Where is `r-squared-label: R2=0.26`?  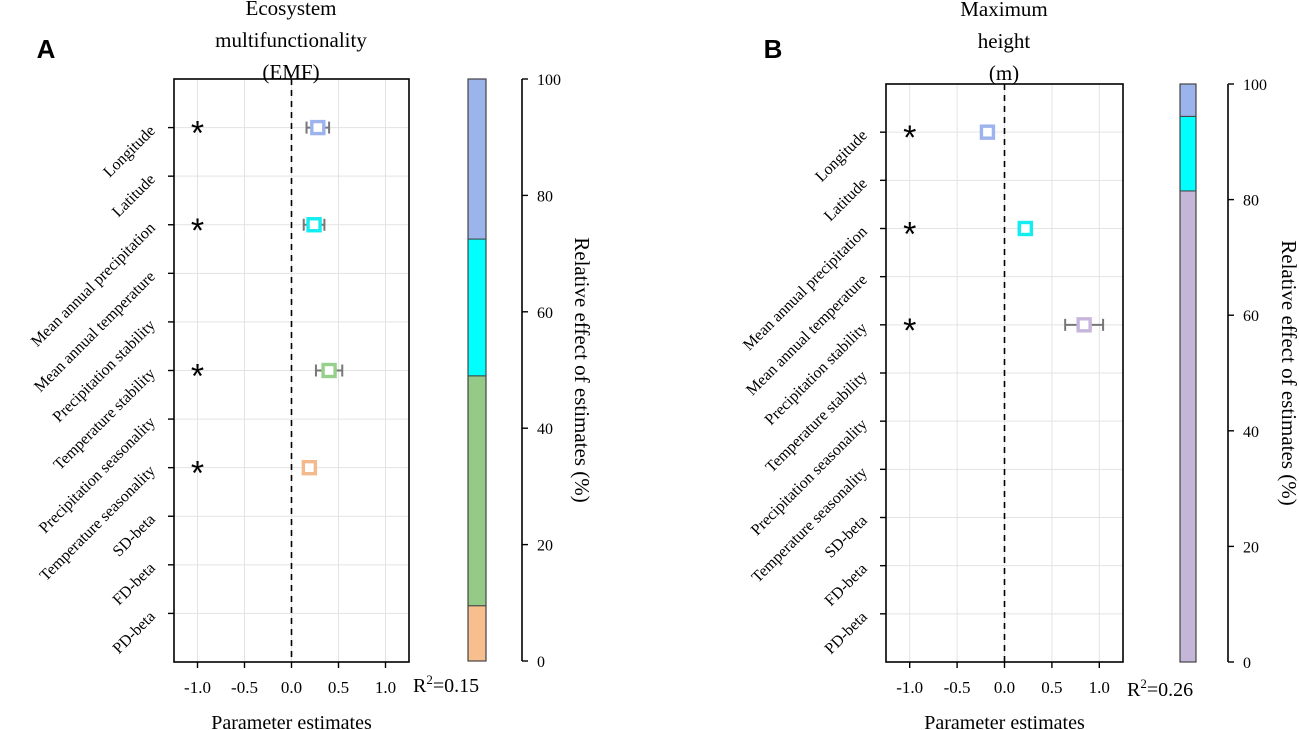 r-squared-label: R2=0.26 is located at coordinates (1160, 688).